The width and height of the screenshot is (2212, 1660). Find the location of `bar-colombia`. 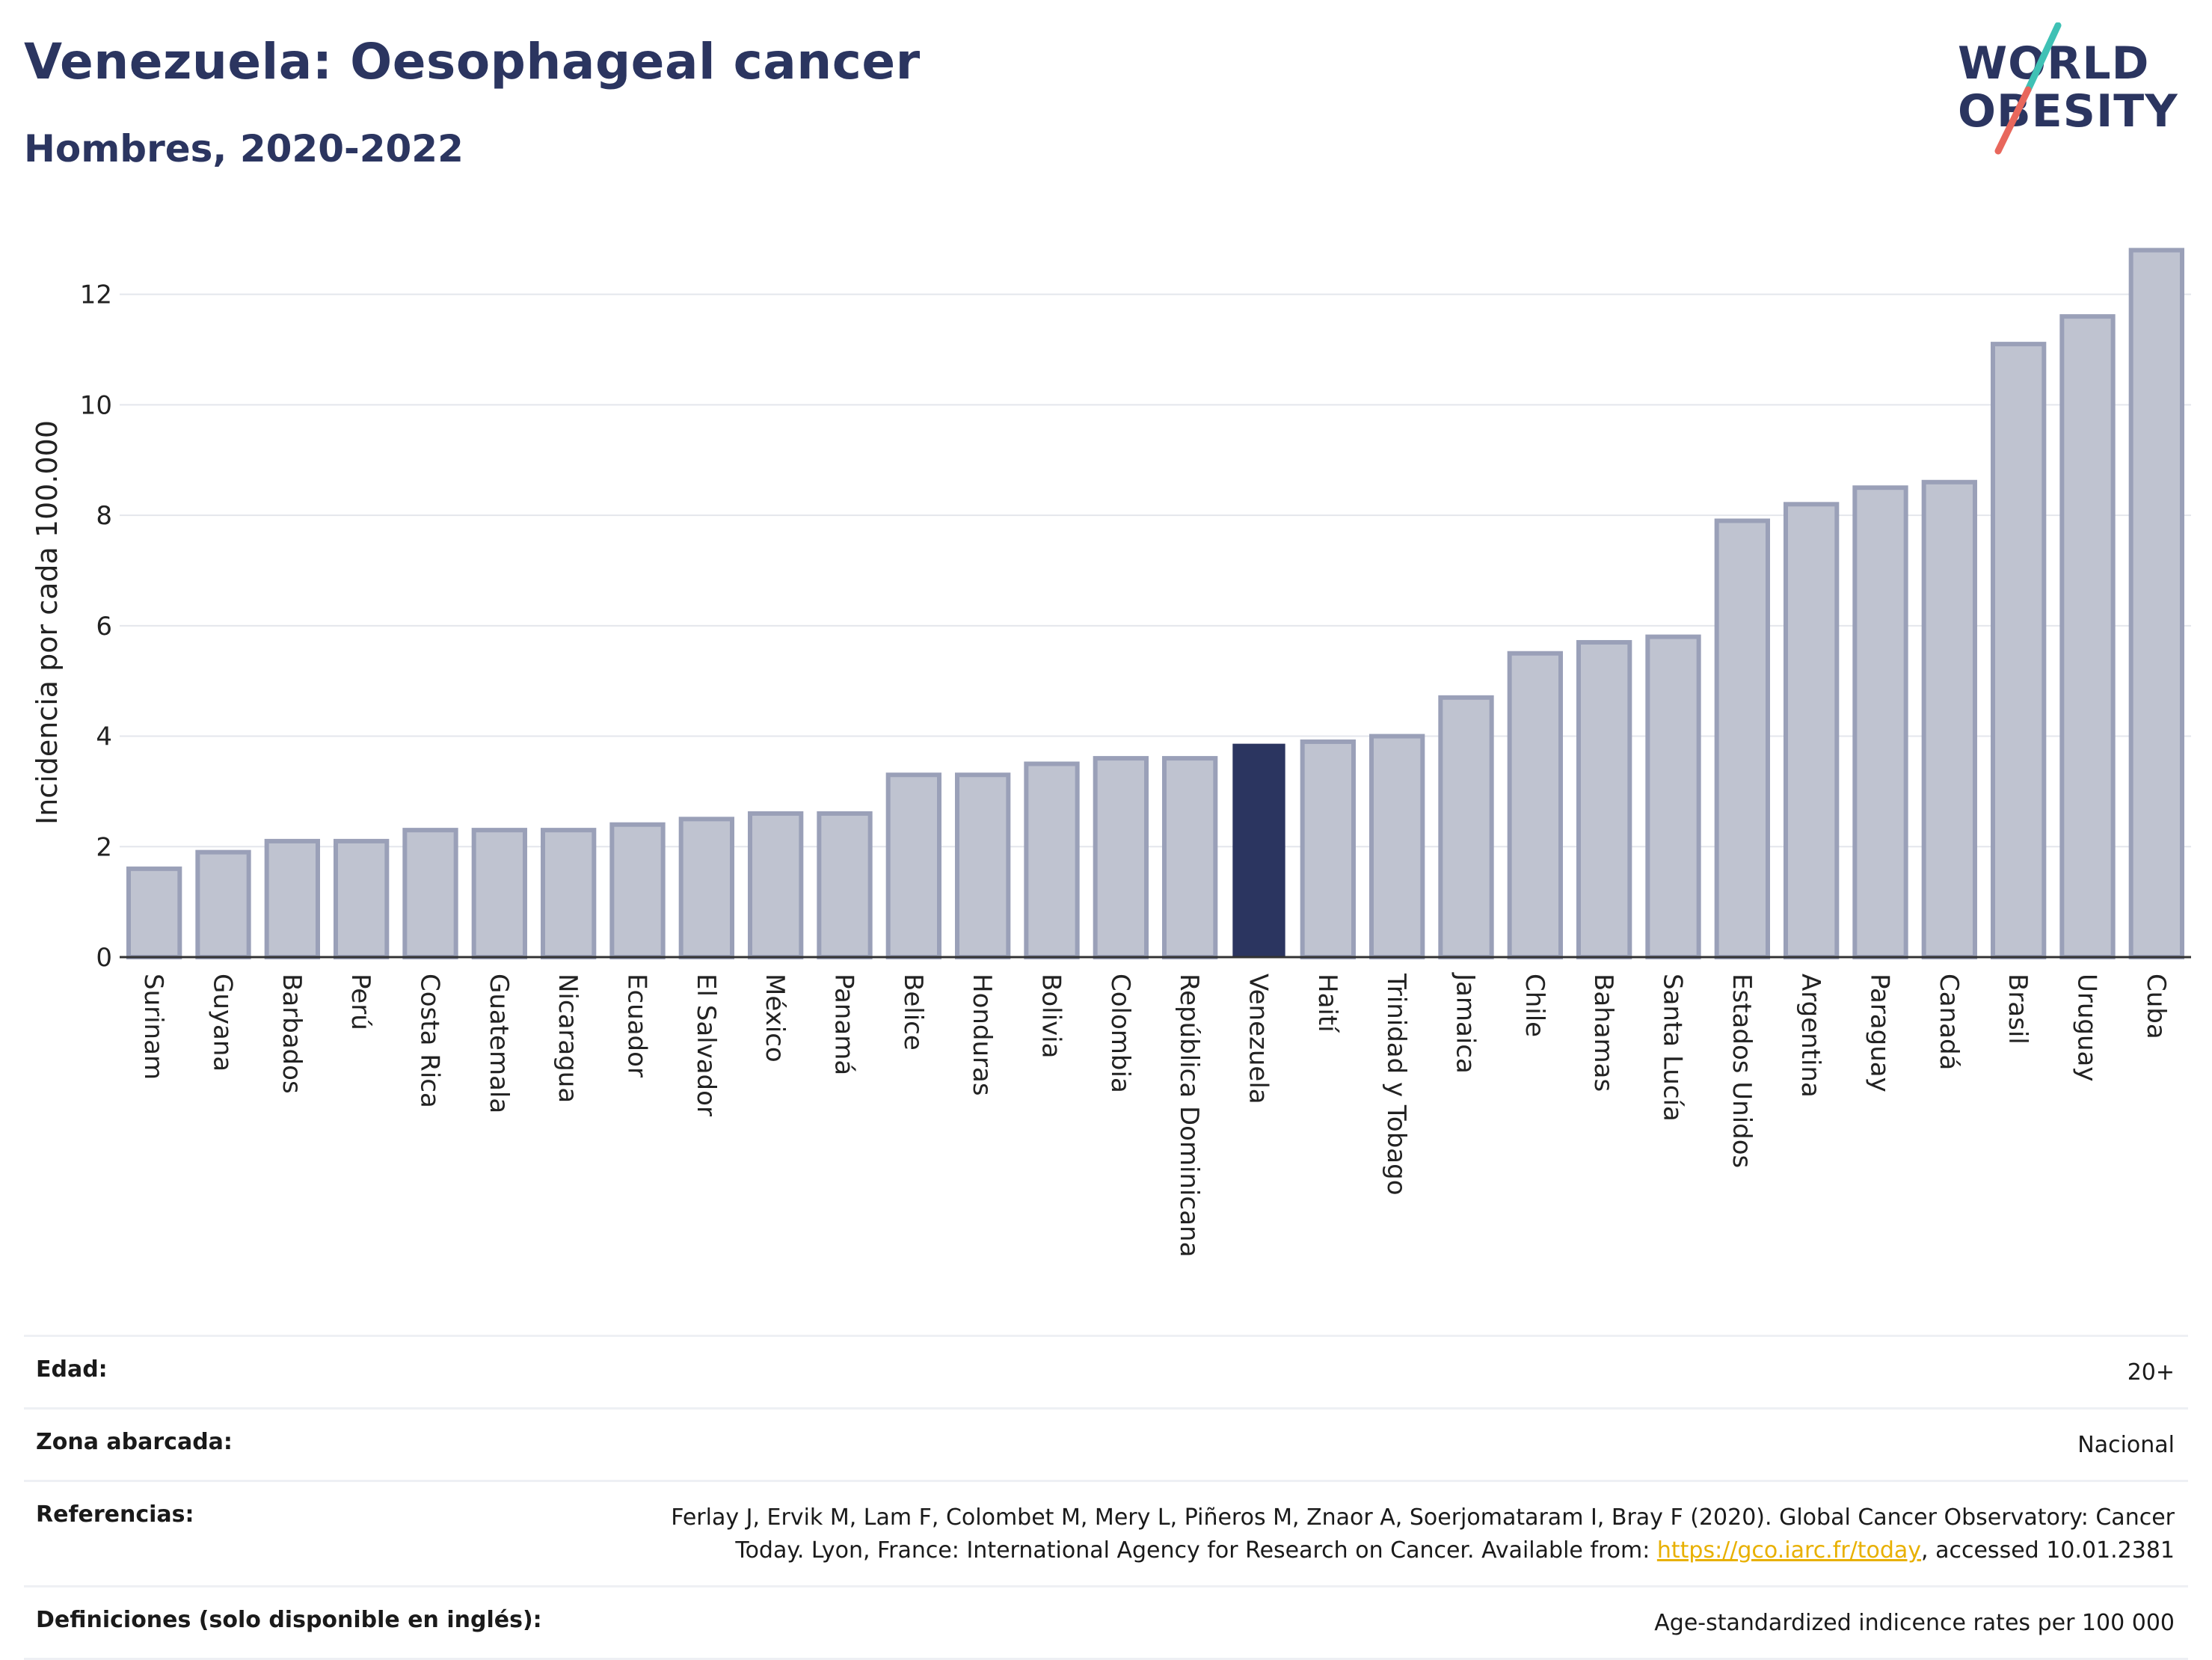

bar-colombia is located at coordinates (1121, 857).